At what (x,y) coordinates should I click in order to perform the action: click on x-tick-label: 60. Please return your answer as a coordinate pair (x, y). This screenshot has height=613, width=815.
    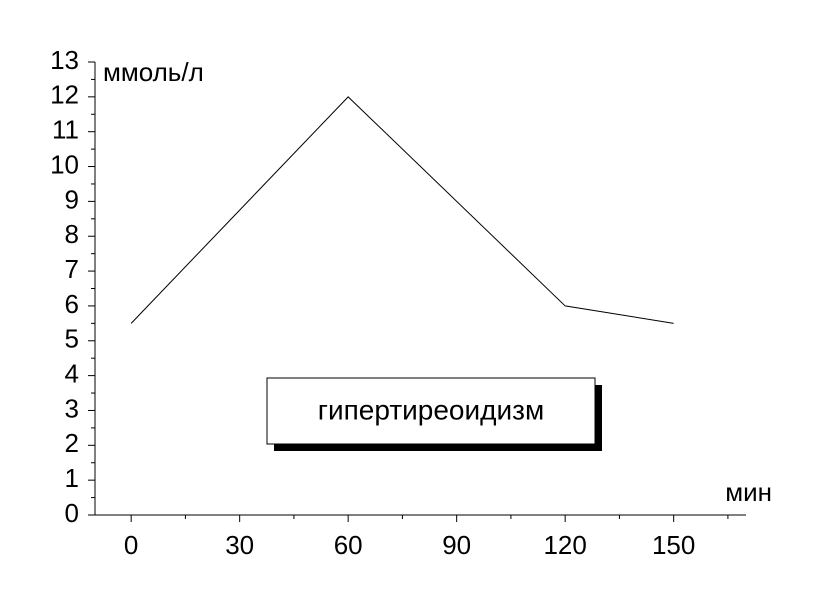
    Looking at the image, I should click on (348, 545).